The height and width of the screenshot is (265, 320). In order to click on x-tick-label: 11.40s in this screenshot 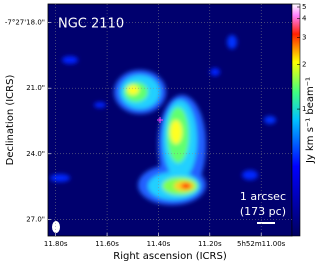, I will do `click(159, 244)`.